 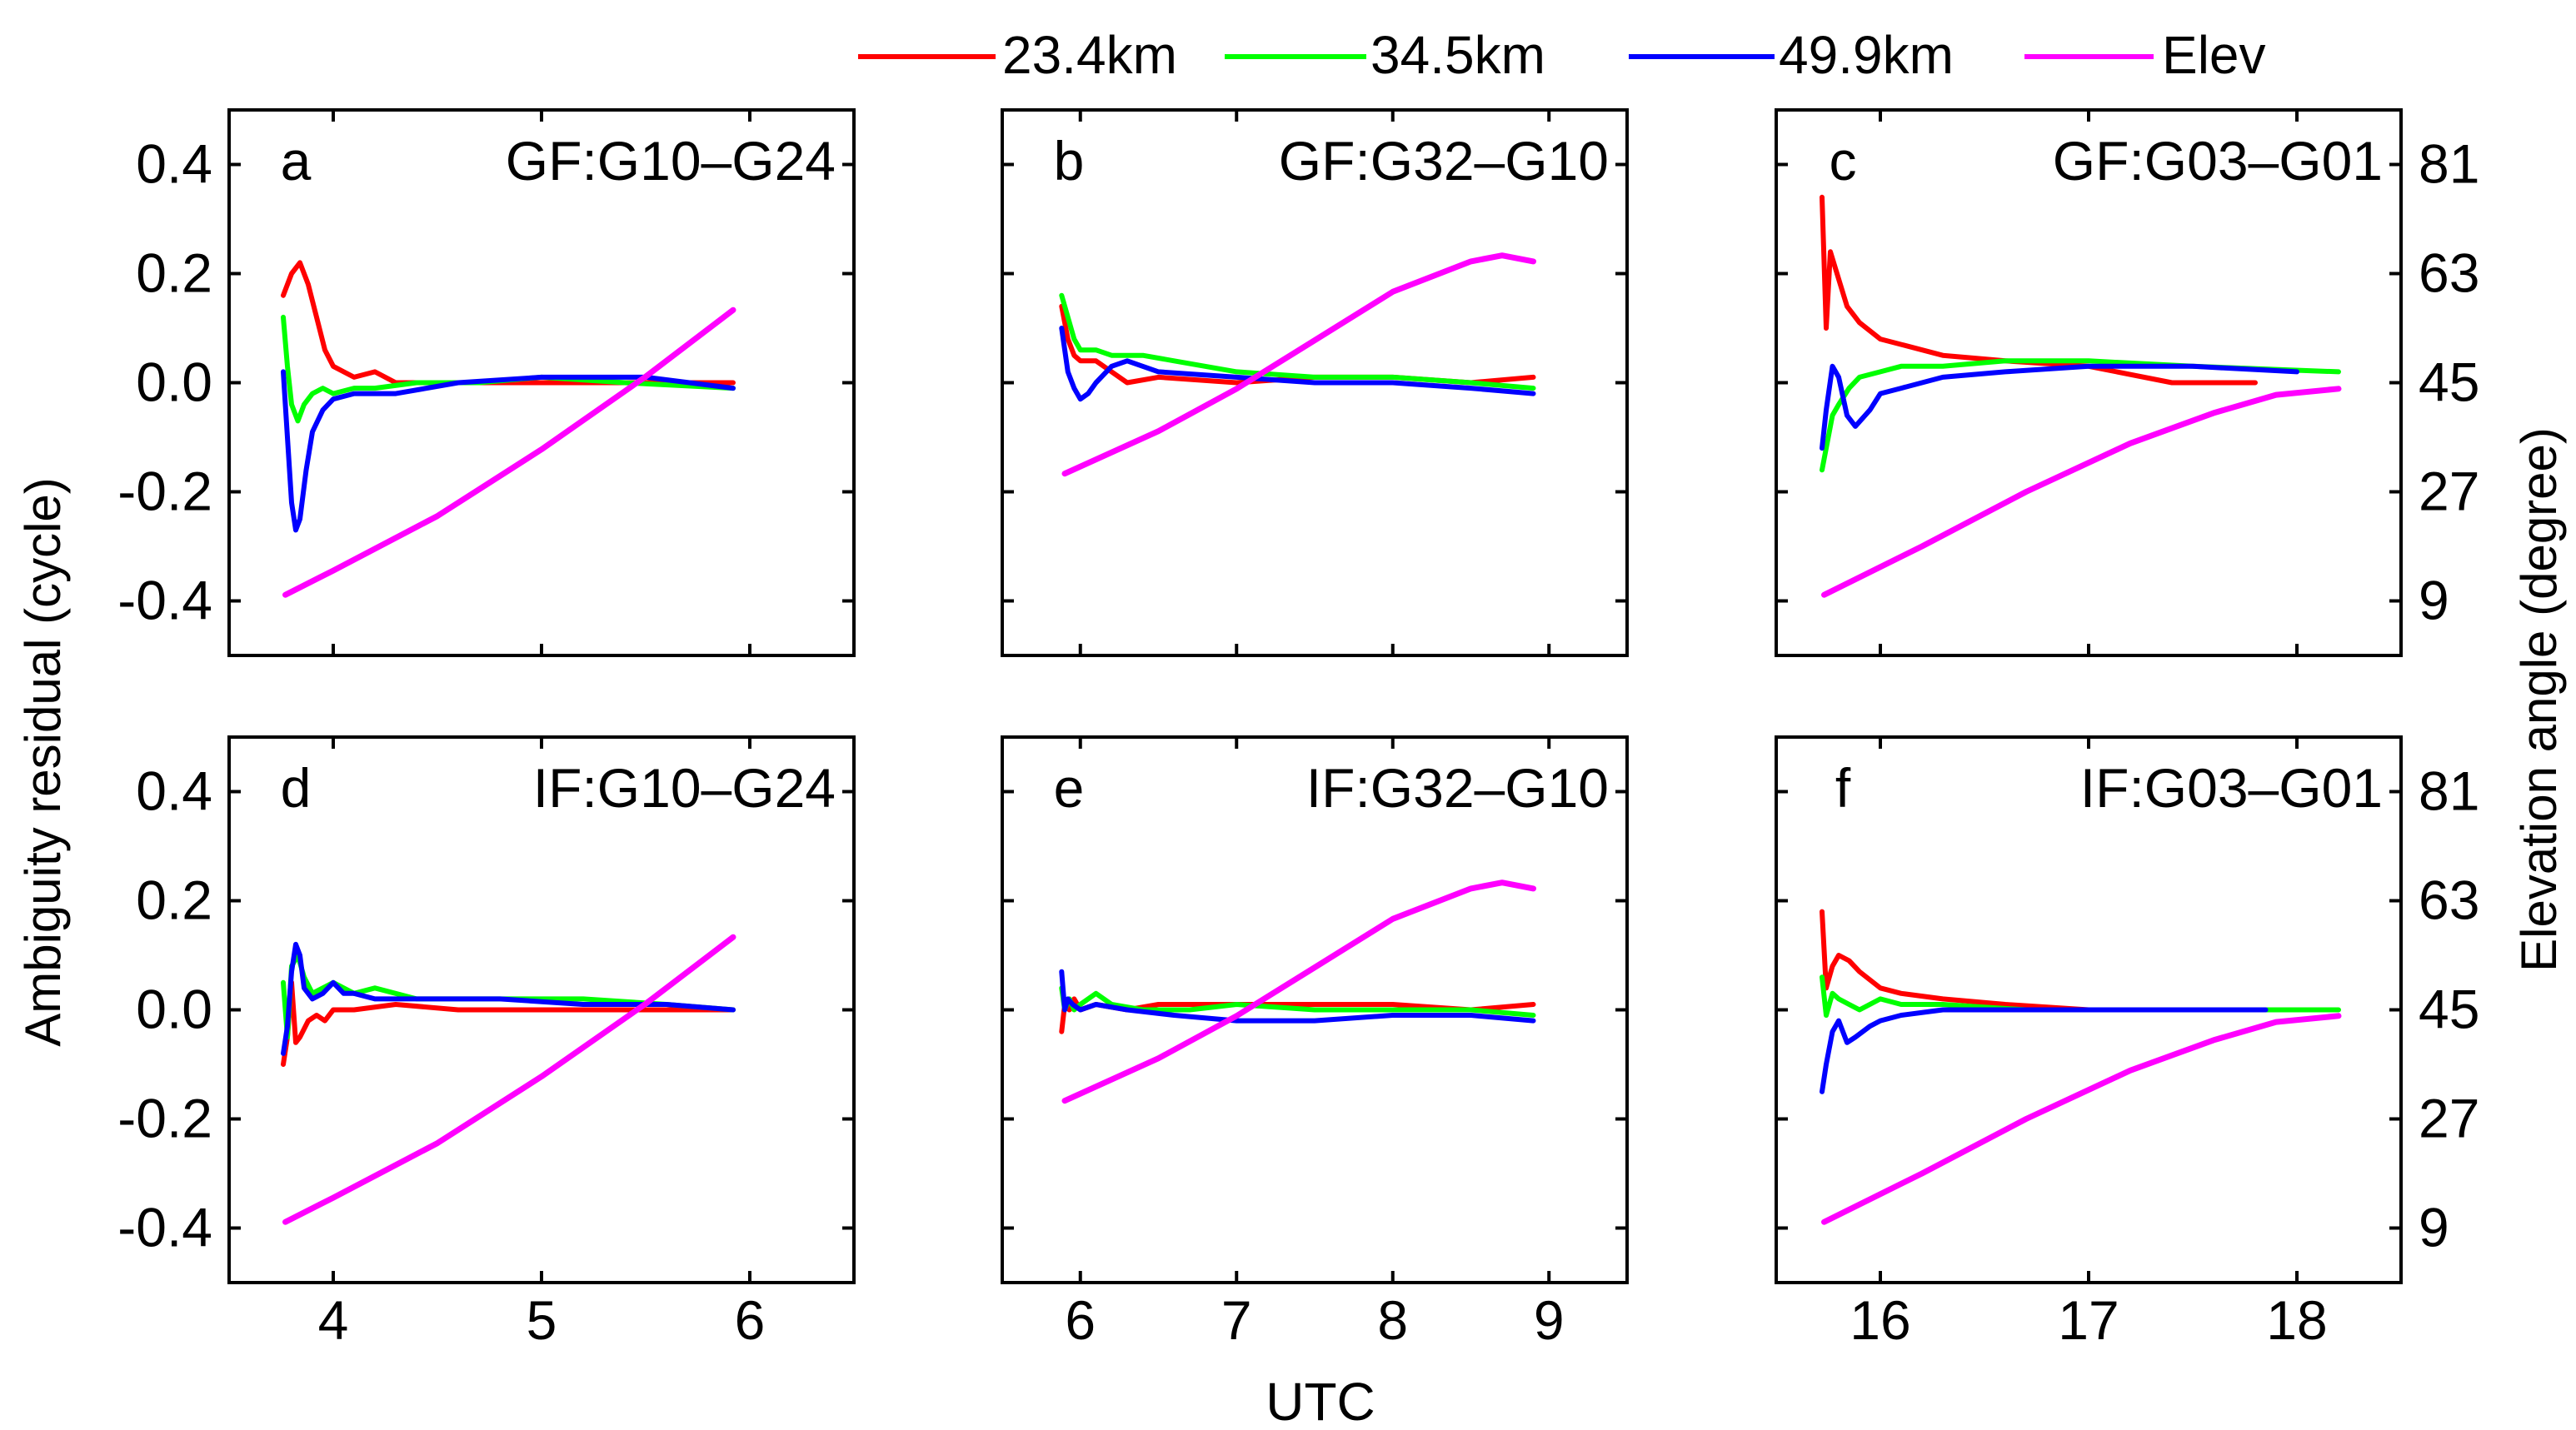 What do you see at coordinates (1880, 1320) in the screenshot?
I see `x-tick-label: 16` at bounding box center [1880, 1320].